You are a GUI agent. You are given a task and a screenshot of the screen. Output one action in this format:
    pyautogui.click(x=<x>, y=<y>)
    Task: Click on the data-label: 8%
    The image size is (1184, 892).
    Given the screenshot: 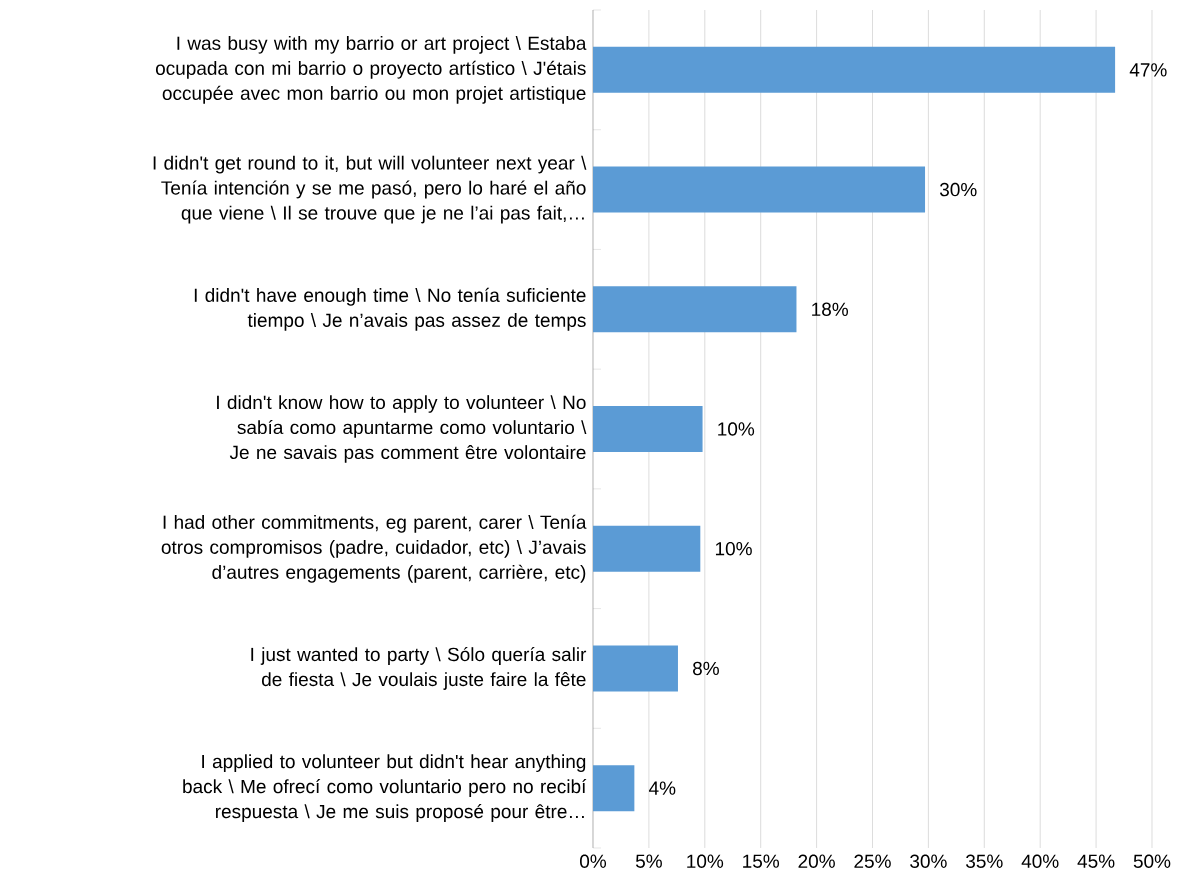 What is the action you would take?
    pyautogui.click(x=706, y=668)
    